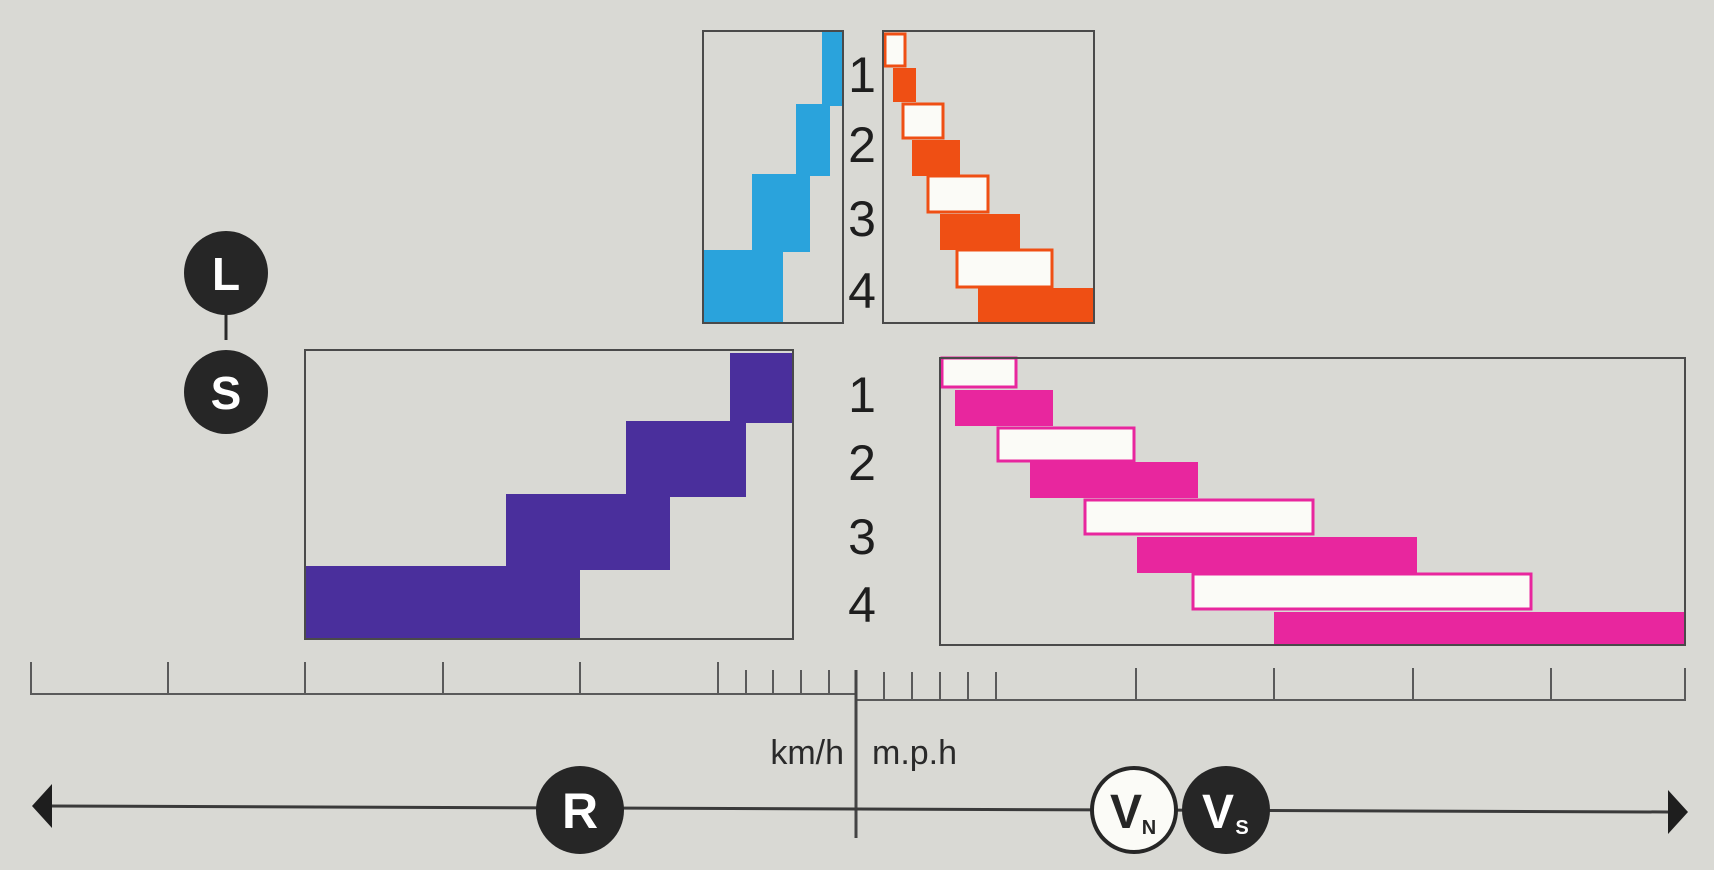  What do you see at coordinates (686, 459) in the screenshot?
I see `std-reverse-gear-2-bar` at bounding box center [686, 459].